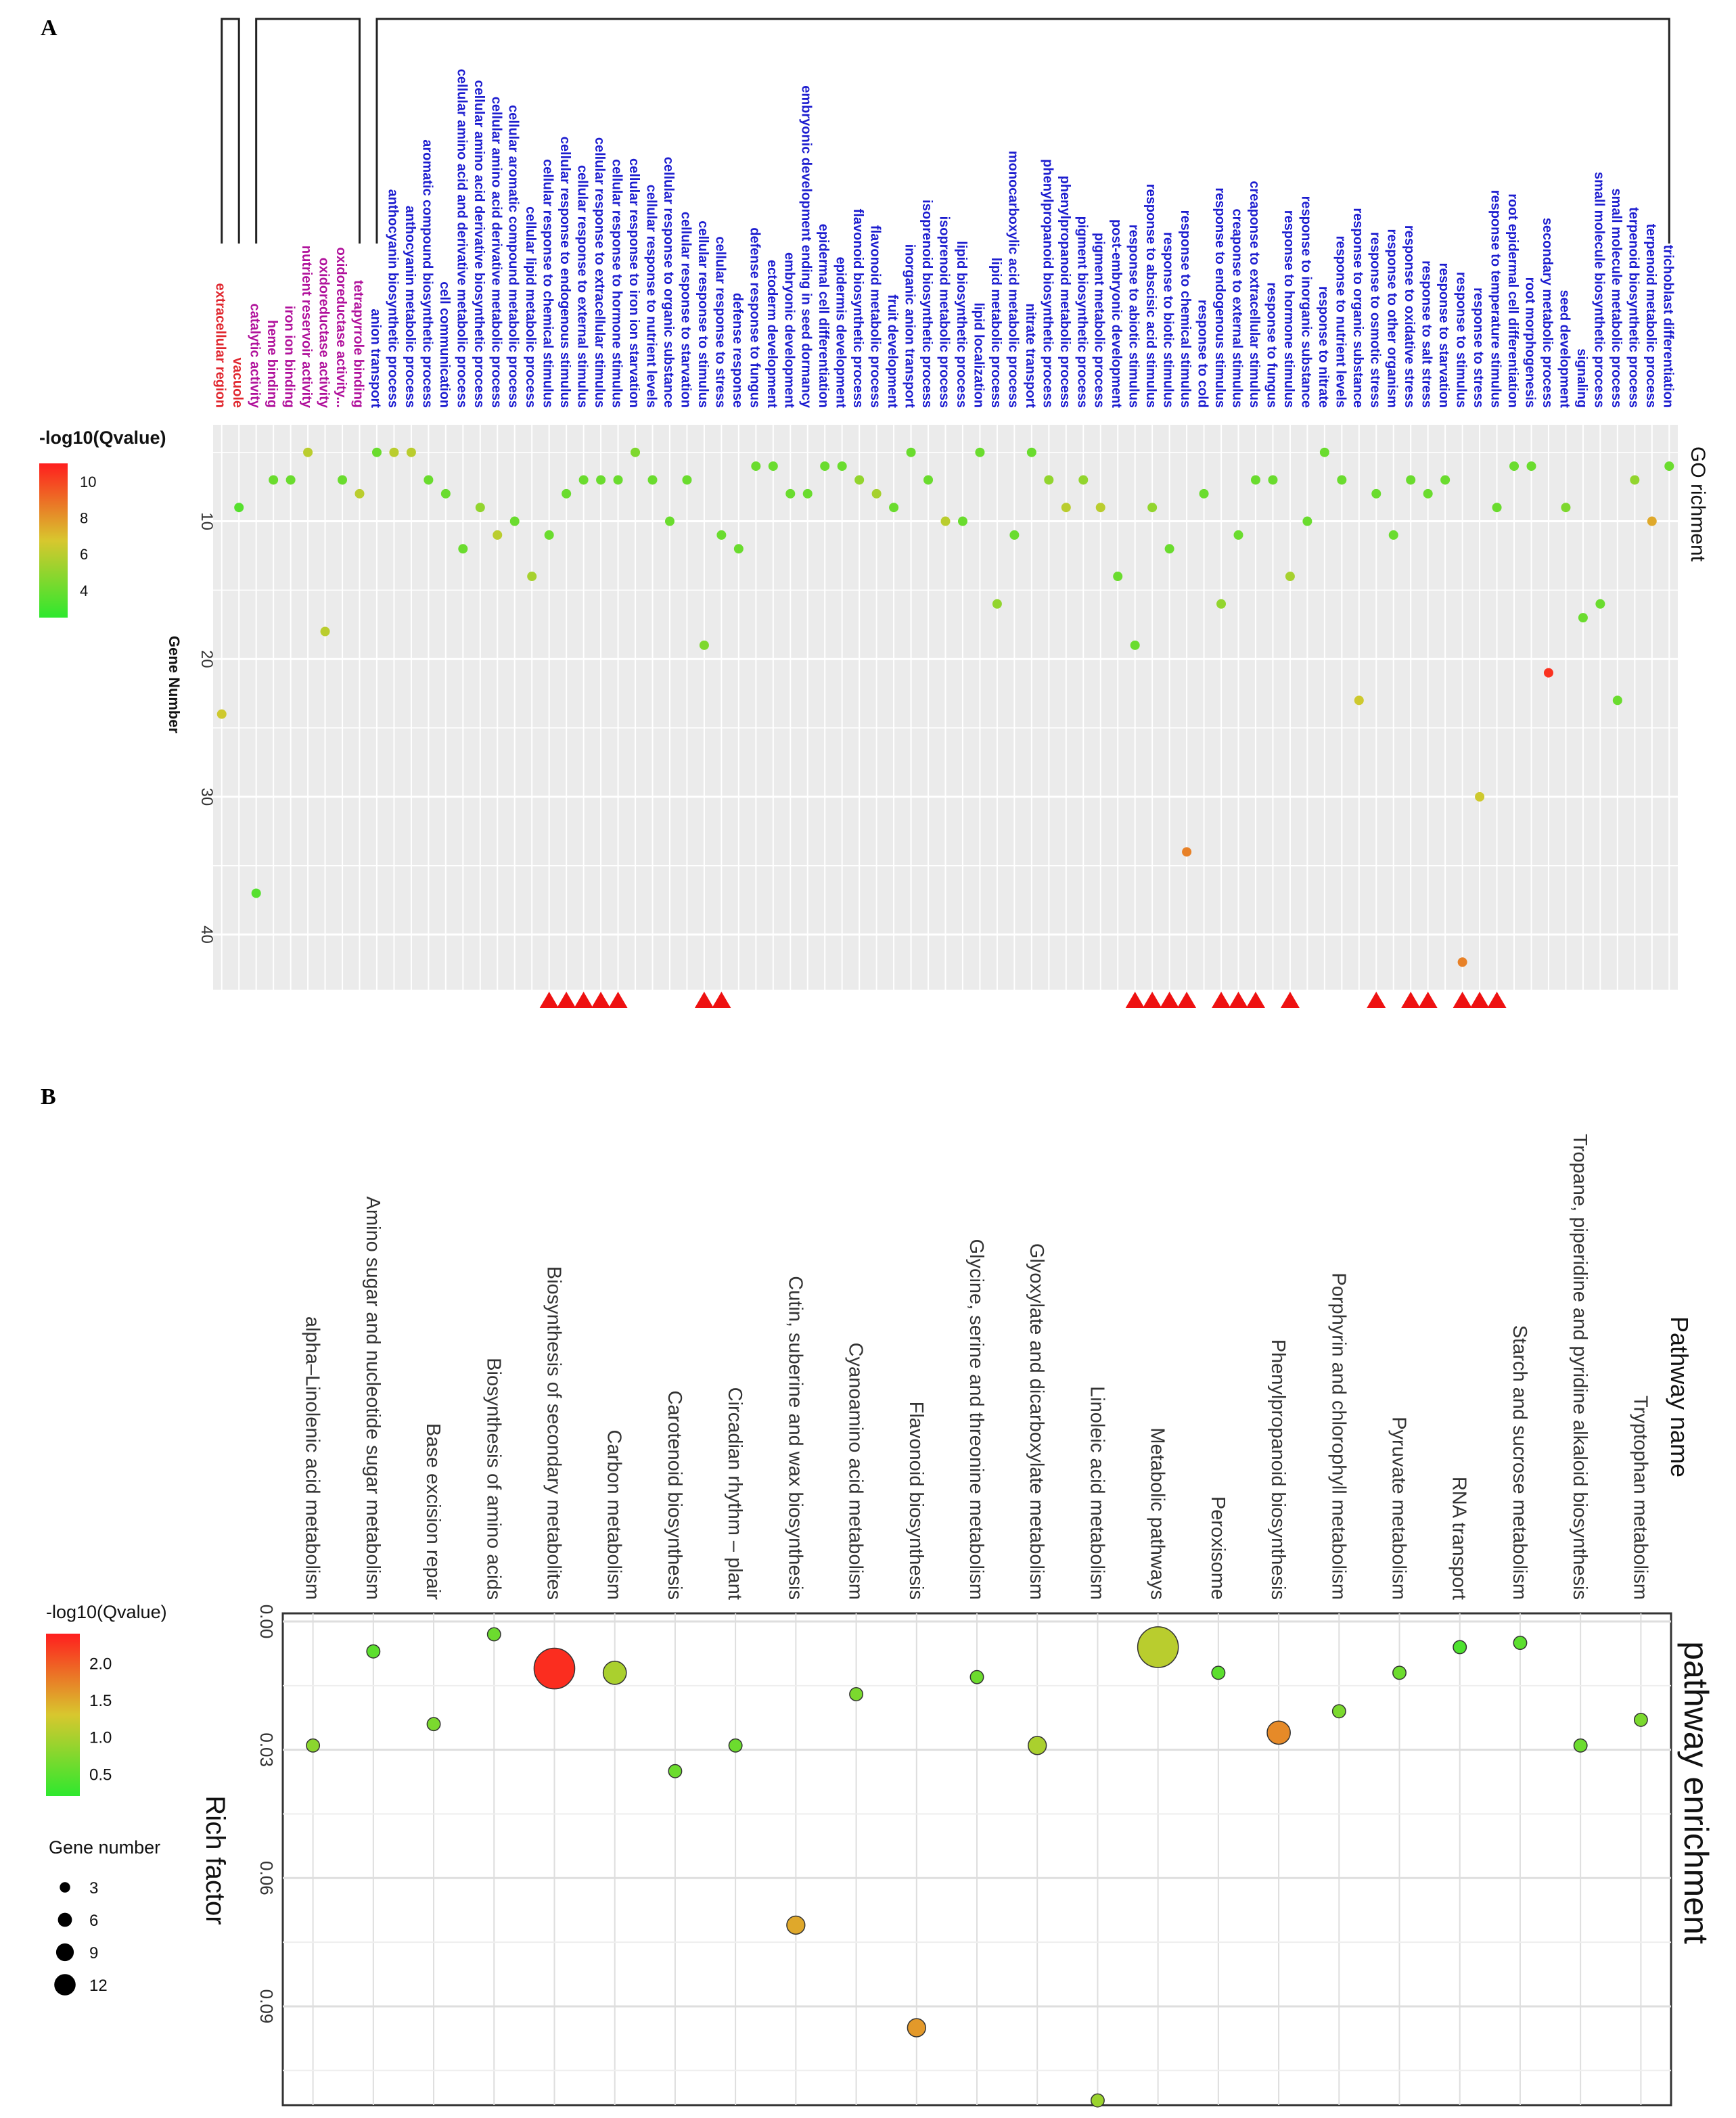 The image size is (1736, 2118). I want to click on y-tick-label: 0.03, so click(266, 1749).